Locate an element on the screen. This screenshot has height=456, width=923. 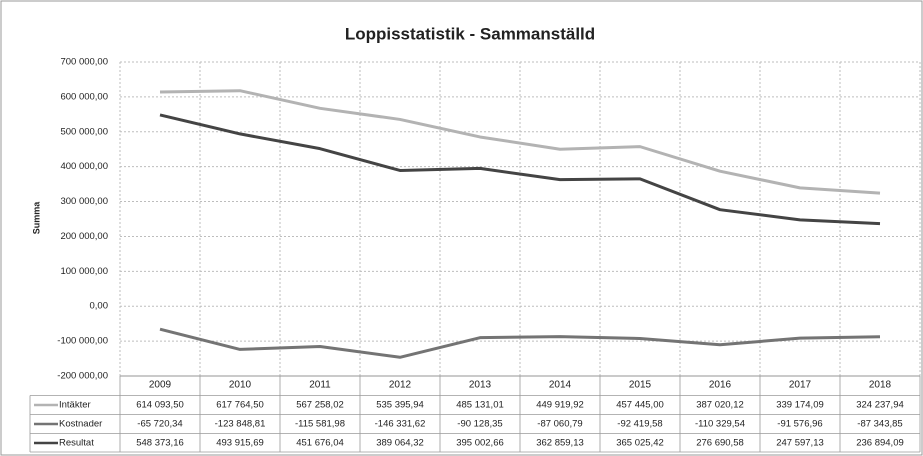
table-value: 365 025,42 is located at coordinates (640, 443).